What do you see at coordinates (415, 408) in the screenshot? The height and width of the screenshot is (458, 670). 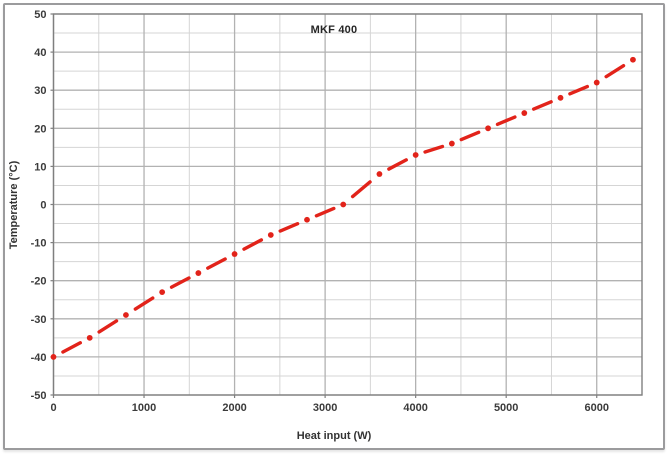 I see `x-tick-label: 4000` at bounding box center [415, 408].